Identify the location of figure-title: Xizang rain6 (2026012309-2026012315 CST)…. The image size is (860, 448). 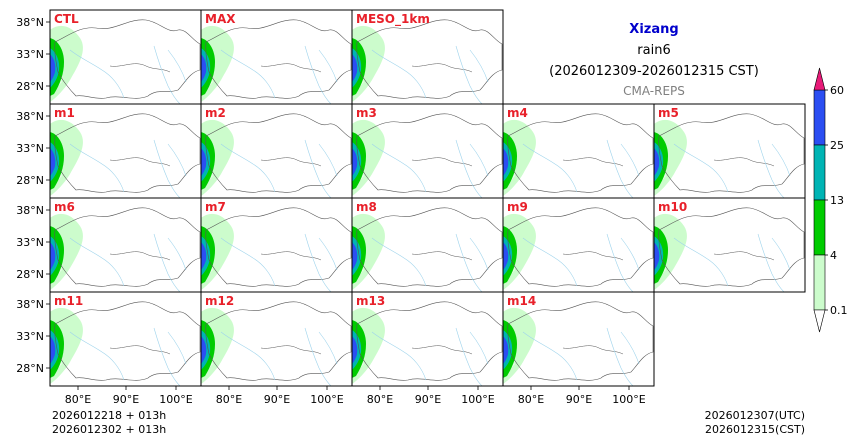
(654, 60).